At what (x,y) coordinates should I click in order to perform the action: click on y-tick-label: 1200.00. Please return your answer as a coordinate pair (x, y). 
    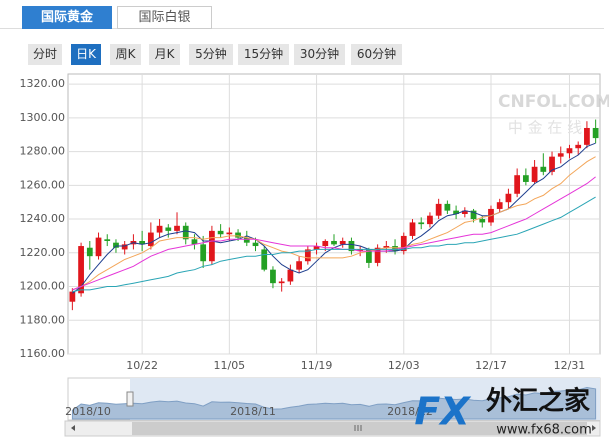
    Looking at the image, I should click on (43, 286).